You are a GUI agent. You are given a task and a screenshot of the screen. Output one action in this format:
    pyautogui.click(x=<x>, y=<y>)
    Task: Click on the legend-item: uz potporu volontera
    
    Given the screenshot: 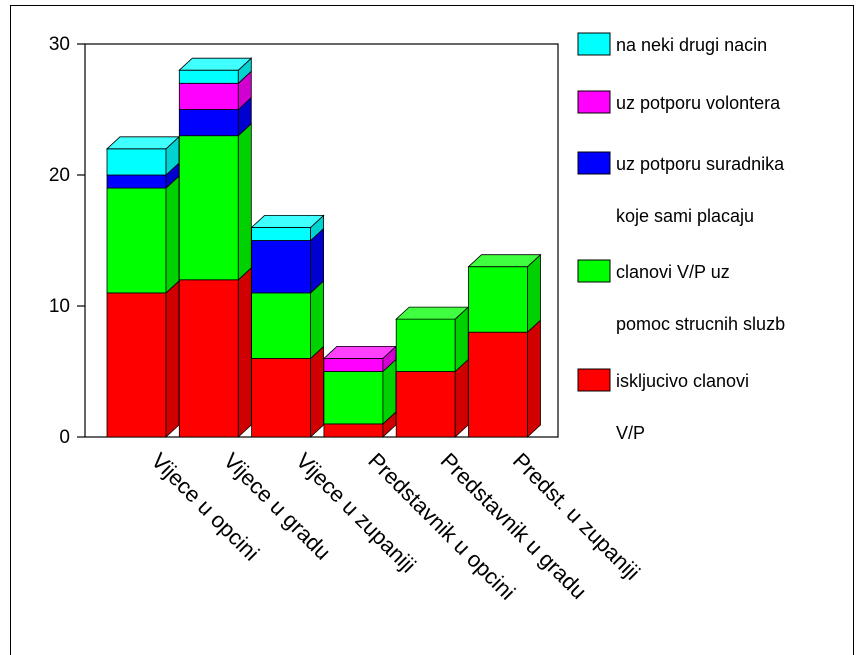 What is the action you would take?
    pyautogui.click(x=679, y=102)
    